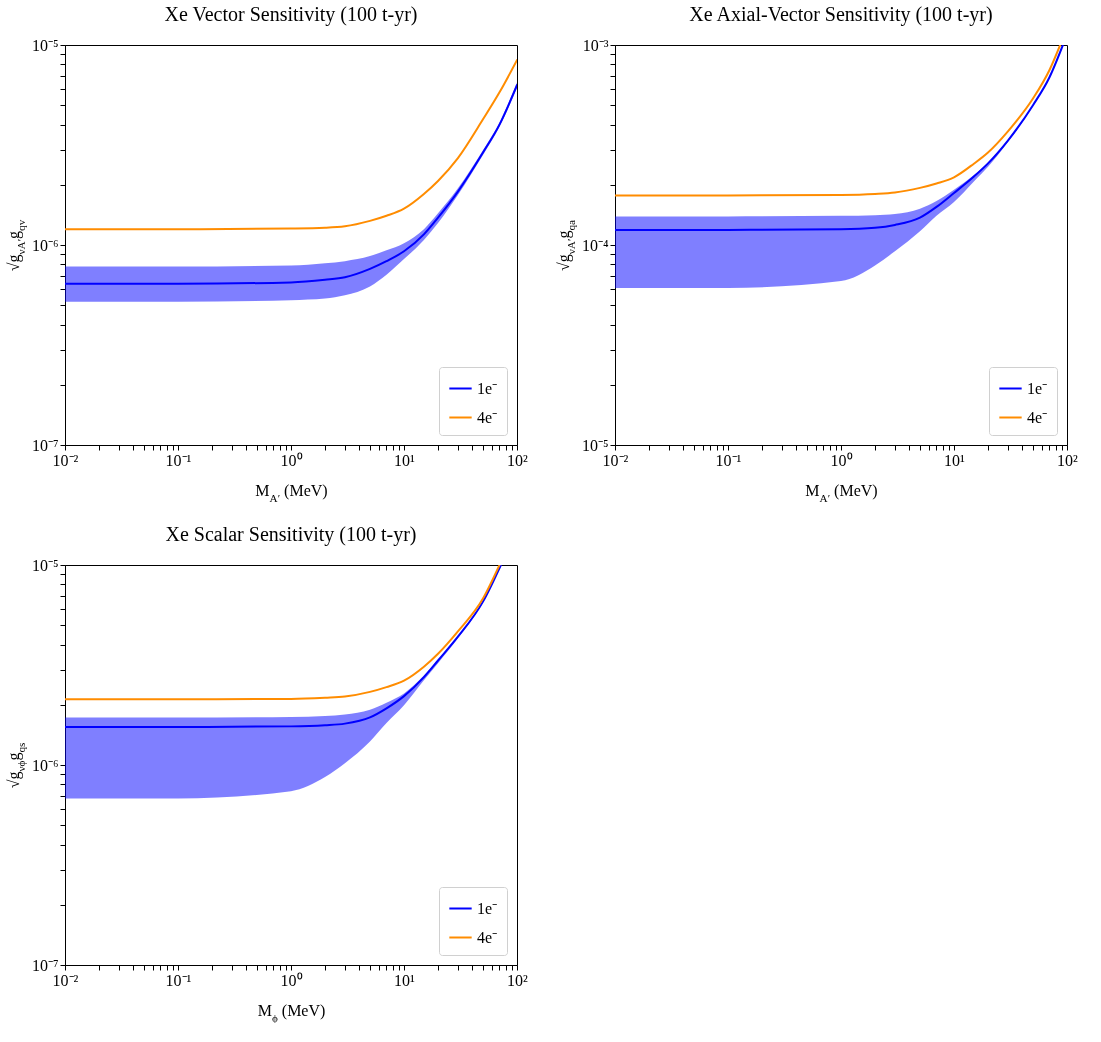 The height and width of the screenshot is (1042, 1101). I want to click on y-tick-label: 10⁻⁴, so click(595, 245).